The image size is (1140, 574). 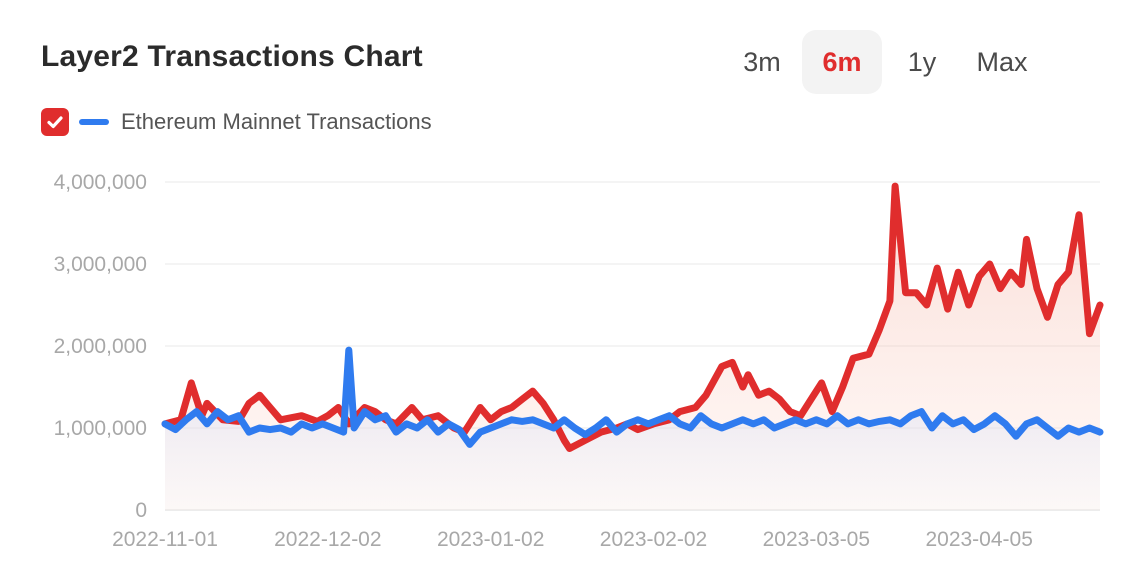 What do you see at coordinates (94, 122) in the screenshot?
I see `legend-swatch-mainnet` at bounding box center [94, 122].